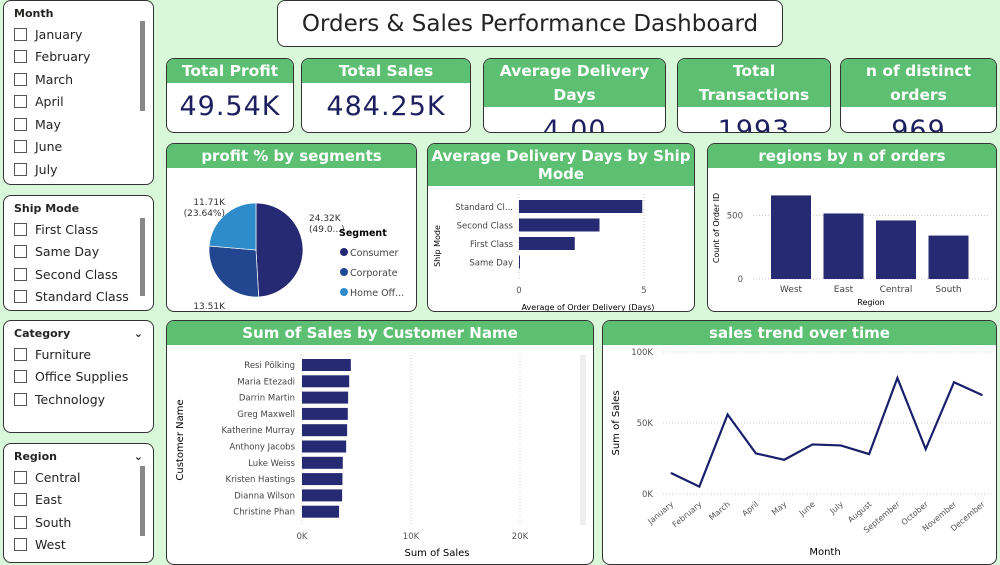  I want to click on chart-title: regions by n of orders, so click(852, 156).